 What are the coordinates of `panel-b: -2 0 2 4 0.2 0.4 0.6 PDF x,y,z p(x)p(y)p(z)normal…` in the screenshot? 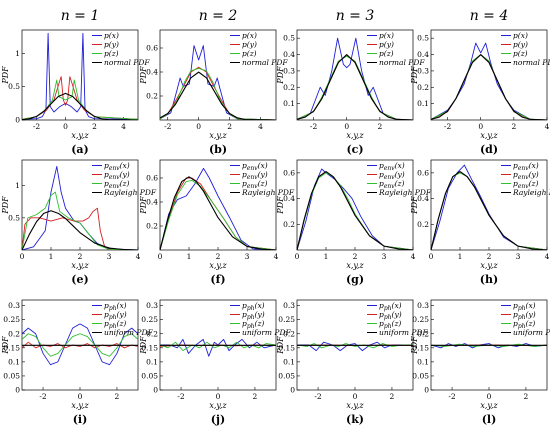 It's located at (213, 92).